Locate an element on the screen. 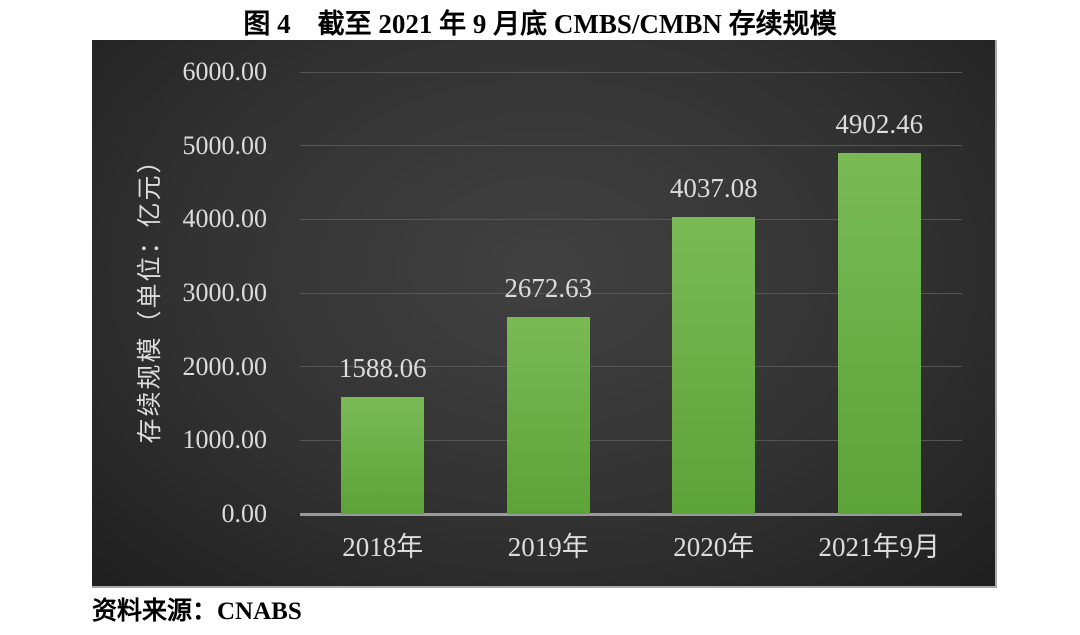 This screenshot has width=1080, height=635. source-note: 资料来源：CNABS is located at coordinates (197, 611).